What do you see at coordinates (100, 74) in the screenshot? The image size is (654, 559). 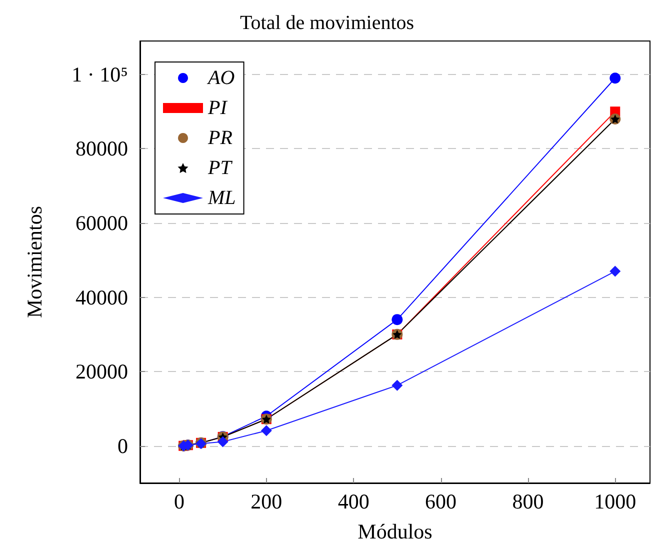 I see `y-tick-label: 1 · 10⁵` at bounding box center [100, 74].